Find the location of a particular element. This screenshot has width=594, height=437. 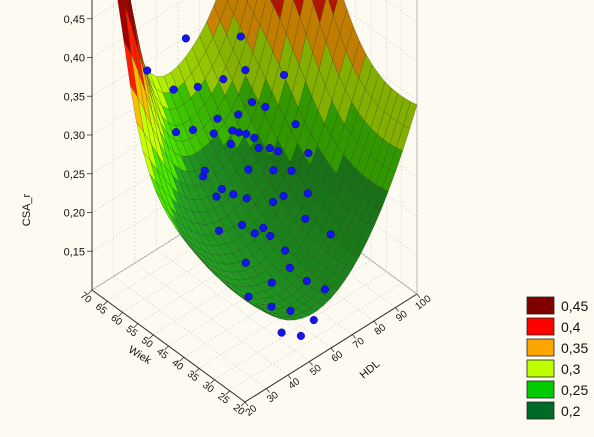

y-tick-label: 25 is located at coordinates (223, 399).